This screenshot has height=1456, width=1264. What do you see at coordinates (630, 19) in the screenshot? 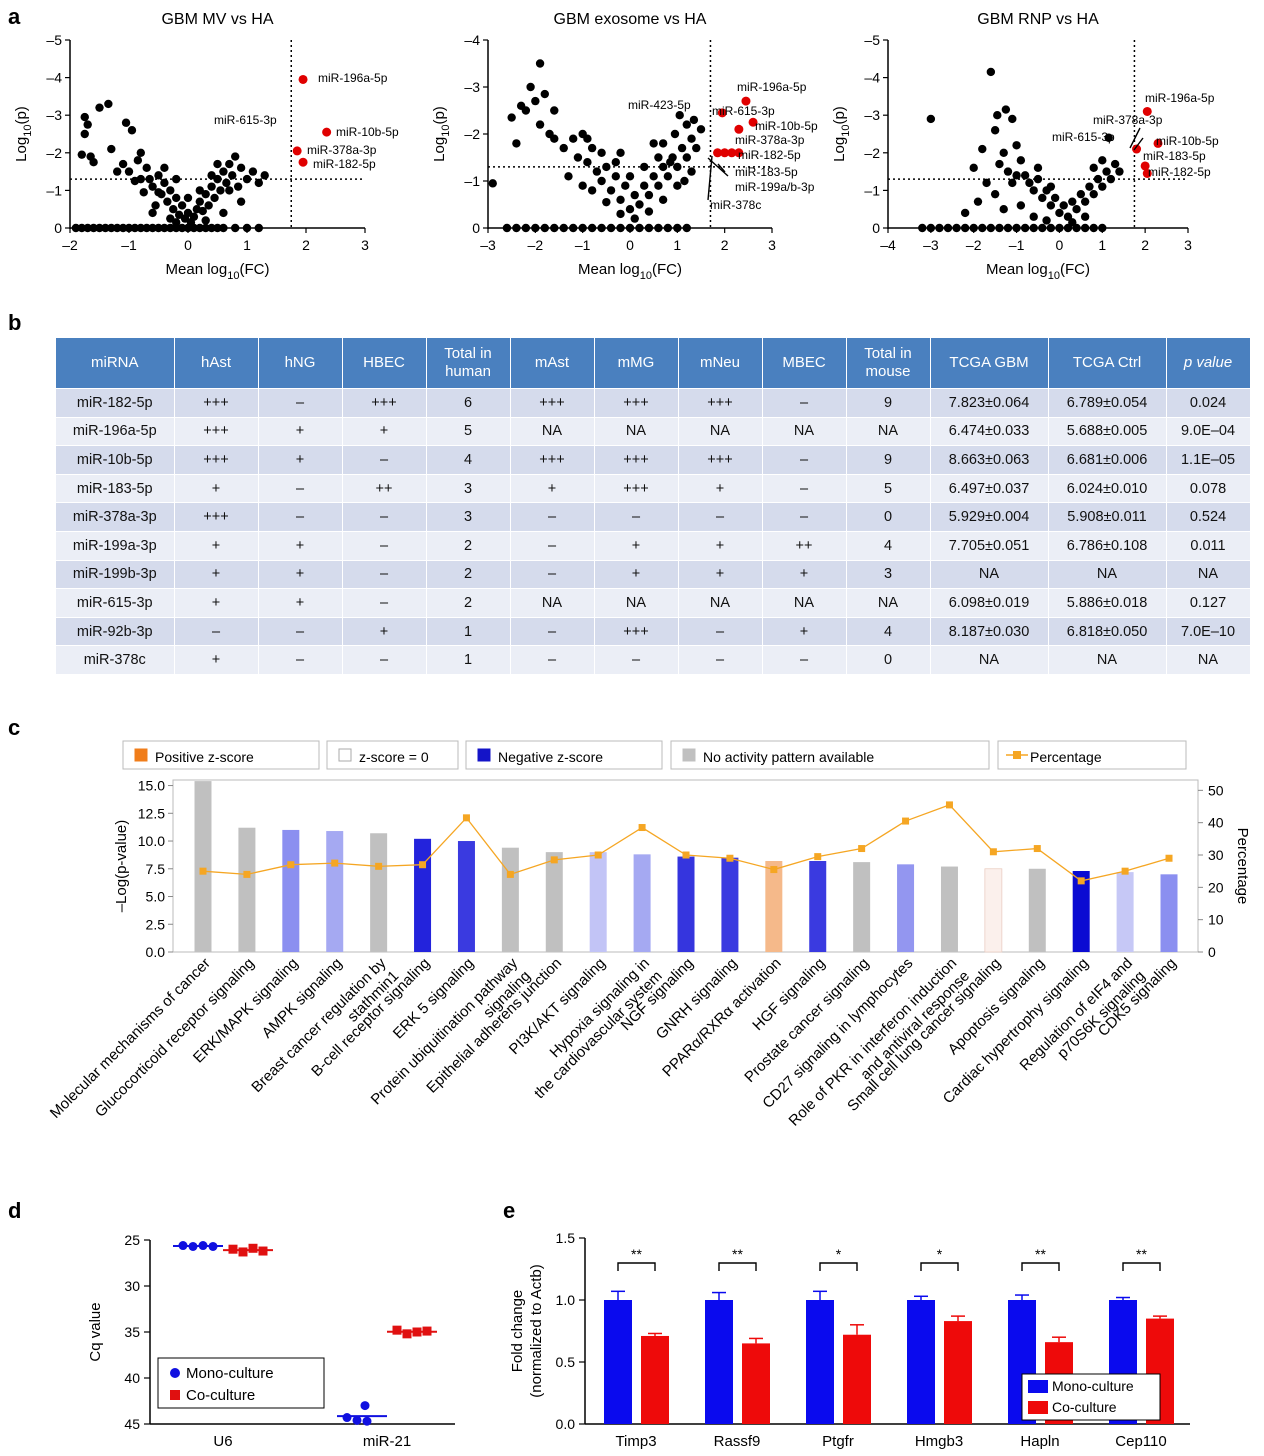
I see `volcano-title: GBM exosome vs HA` at bounding box center [630, 19].